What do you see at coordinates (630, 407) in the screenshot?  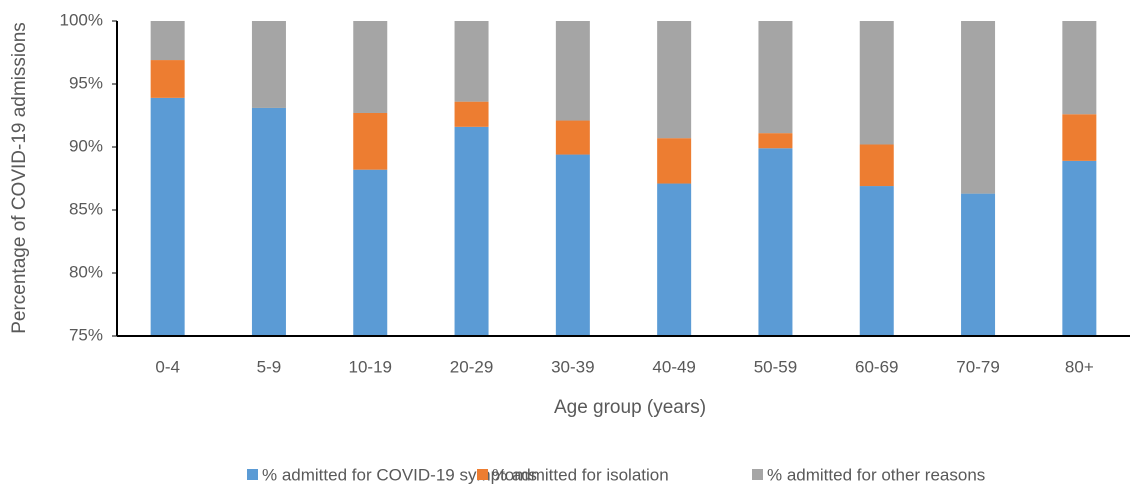 I see `x-axis-title: Age group (years)` at bounding box center [630, 407].